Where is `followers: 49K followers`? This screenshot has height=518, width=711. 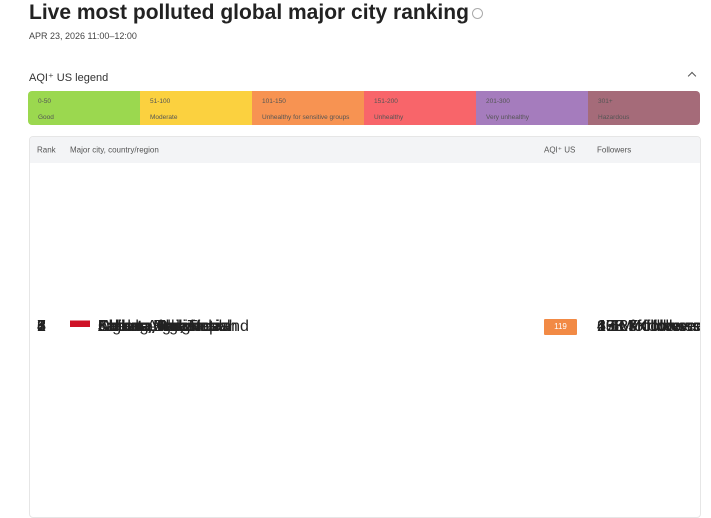
followers: 49K followers is located at coordinates (645, 326).